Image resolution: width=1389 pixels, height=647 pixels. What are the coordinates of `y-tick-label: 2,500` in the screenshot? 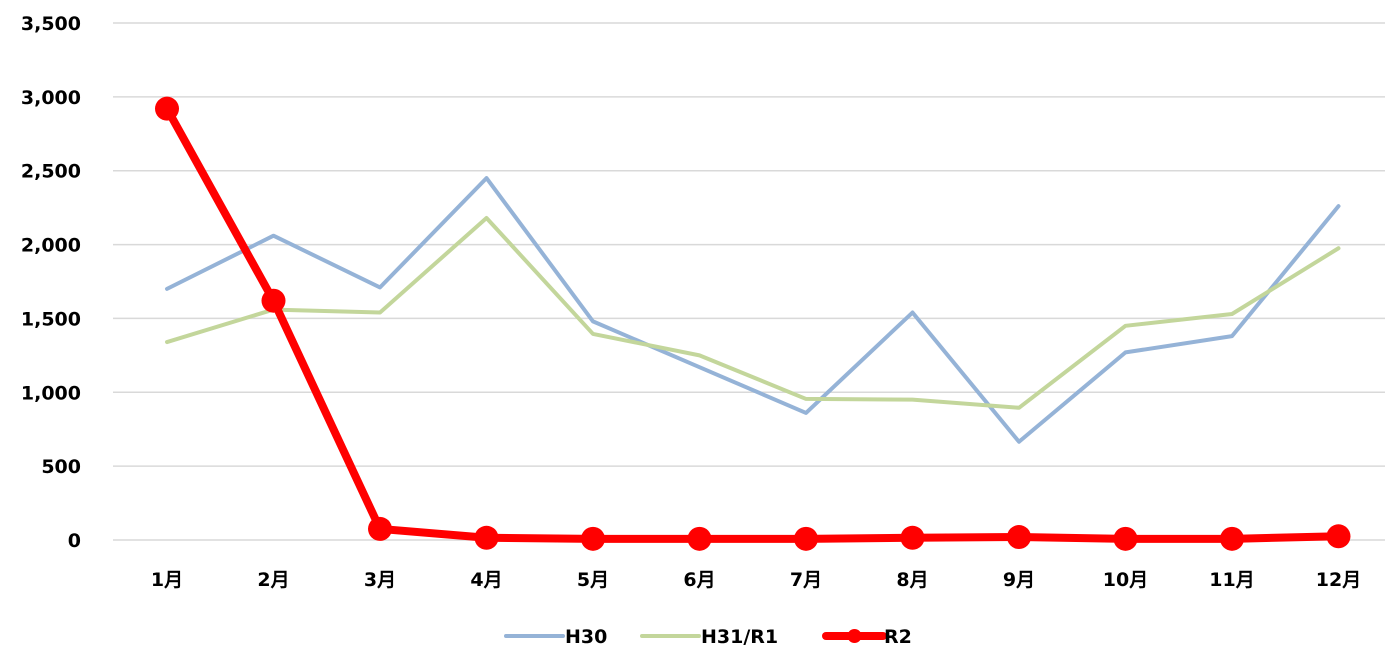 It's located at (51, 172).